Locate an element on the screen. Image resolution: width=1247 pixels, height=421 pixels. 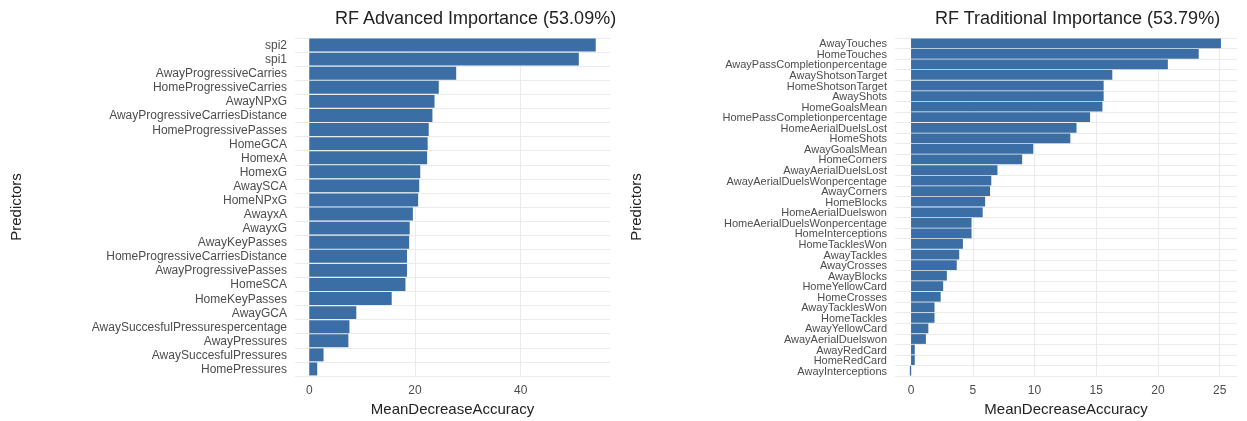
y-tick-label: HomeAerialDuelsWonpercentage is located at coordinates (805, 222).